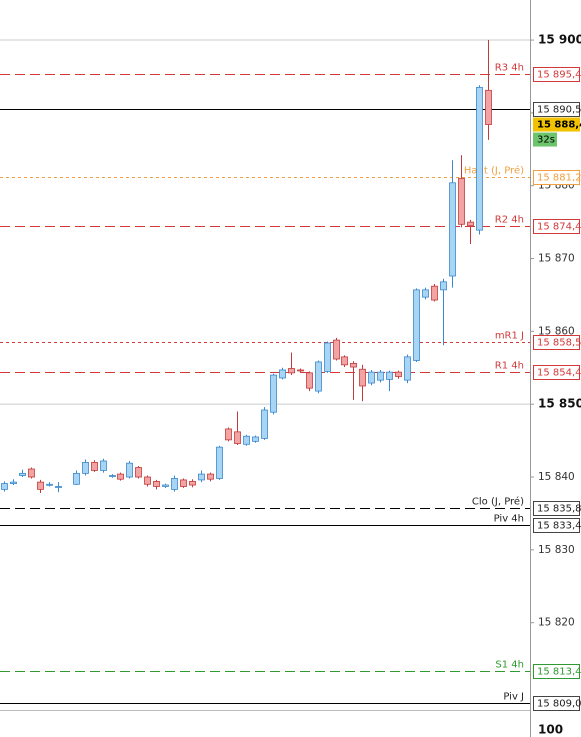 The image size is (581, 737). Describe the element at coordinates (559, 672) in the screenshot. I see `level-value-label: 15 813,4` at that location.